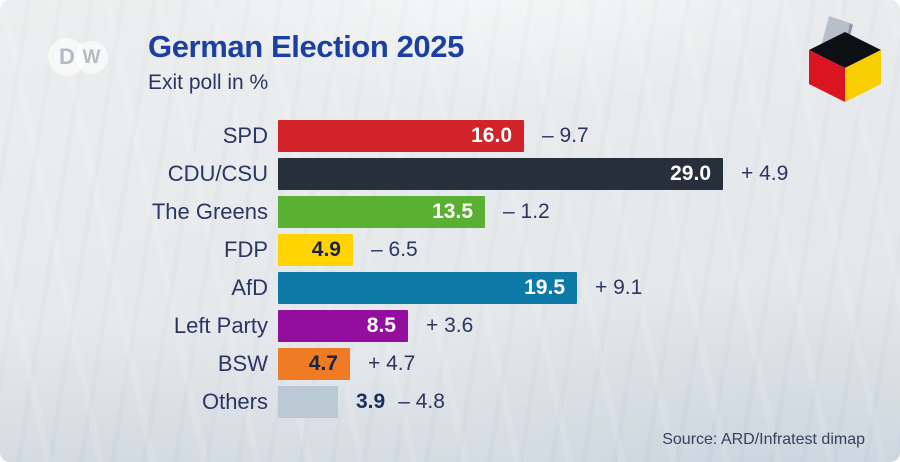  I want to click on party-label-afd: AfD, so click(249, 287).